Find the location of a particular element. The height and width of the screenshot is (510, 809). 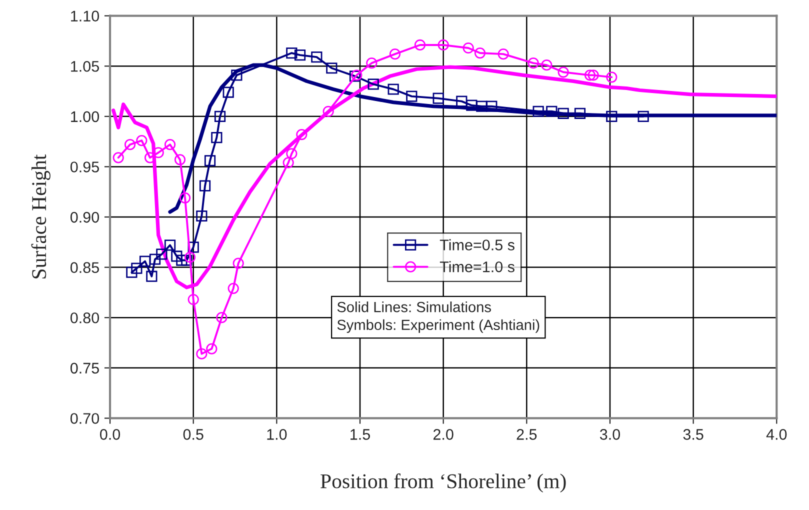

x-axis-title: Position from ‘Shoreline’ (m) is located at coordinates (443, 483).